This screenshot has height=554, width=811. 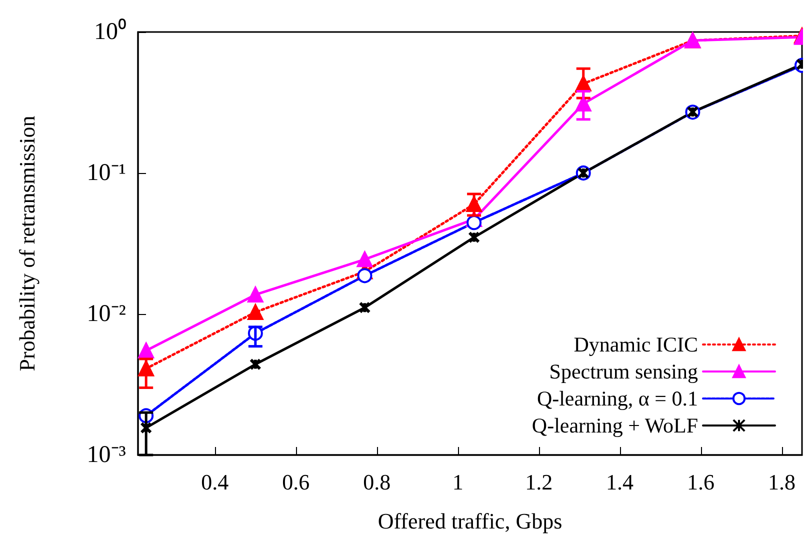 What do you see at coordinates (623, 372) in the screenshot?
I see `legend-label: Spectrum sensing` at bounding box center [623, 372].